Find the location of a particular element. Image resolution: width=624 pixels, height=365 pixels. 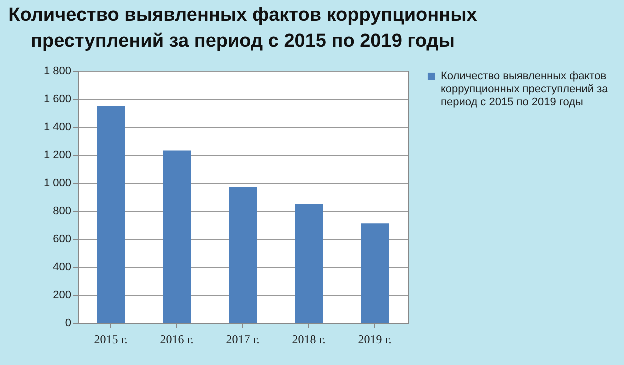

legend-label: Количество выявленных фактов коррупционных преступлений за период с 2015 по 2019 годы is located at coordinates (525, 89).